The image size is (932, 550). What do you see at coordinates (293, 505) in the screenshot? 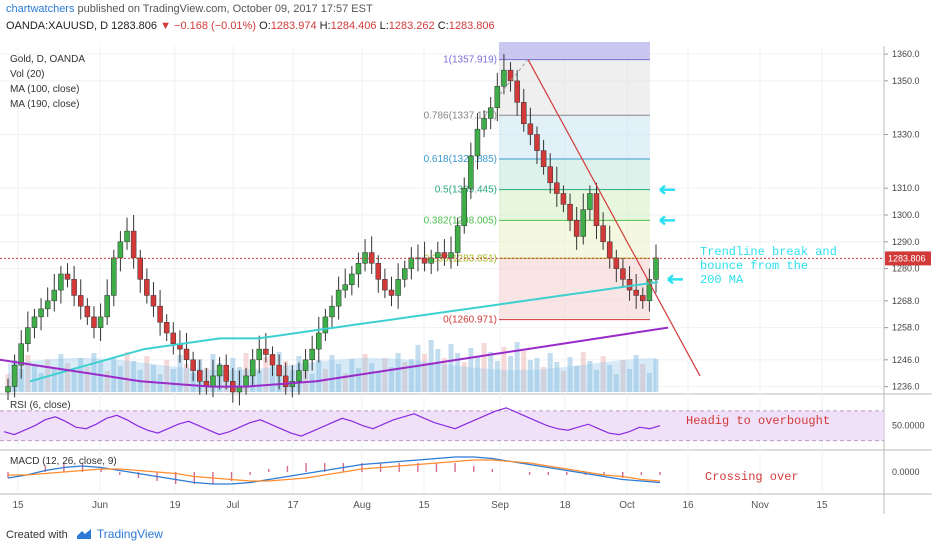
I see `x-tick-label: 17` at bounding box center [293, 505].